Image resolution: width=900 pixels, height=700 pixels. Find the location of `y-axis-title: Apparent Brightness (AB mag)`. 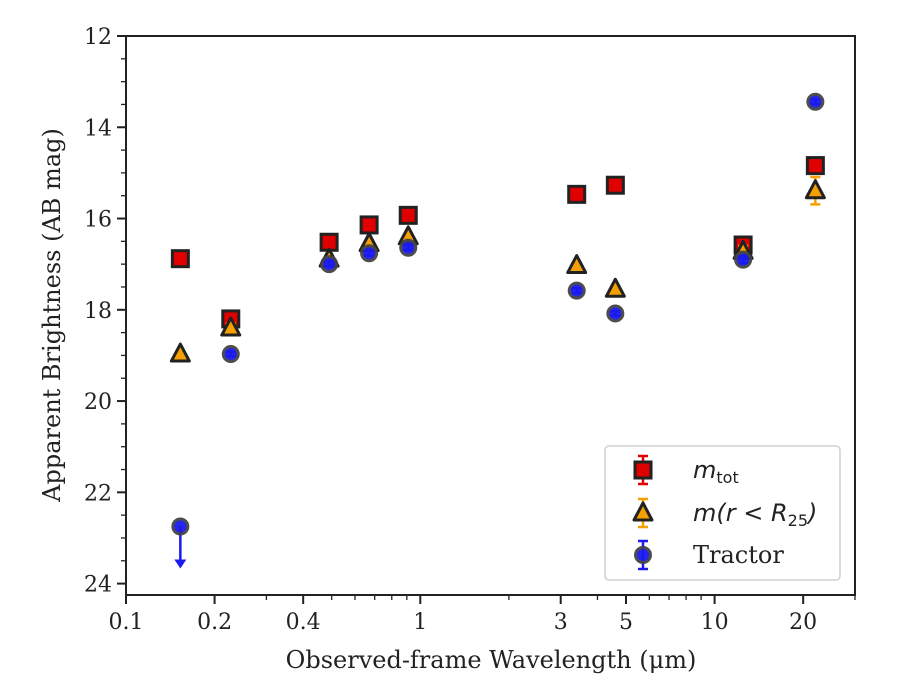

y-axis-title: Apparent Brightness (AB mag) is located at coordinates (52, 315).